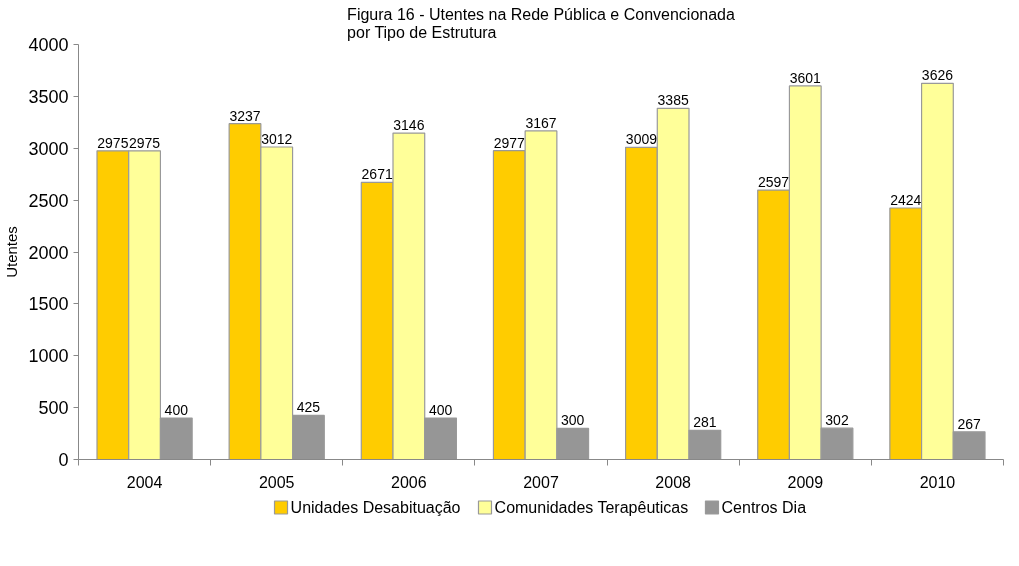  Describe the element at coordinates (937, 482) in the screenshot. I see `x-tick-label: 2010` at that location.